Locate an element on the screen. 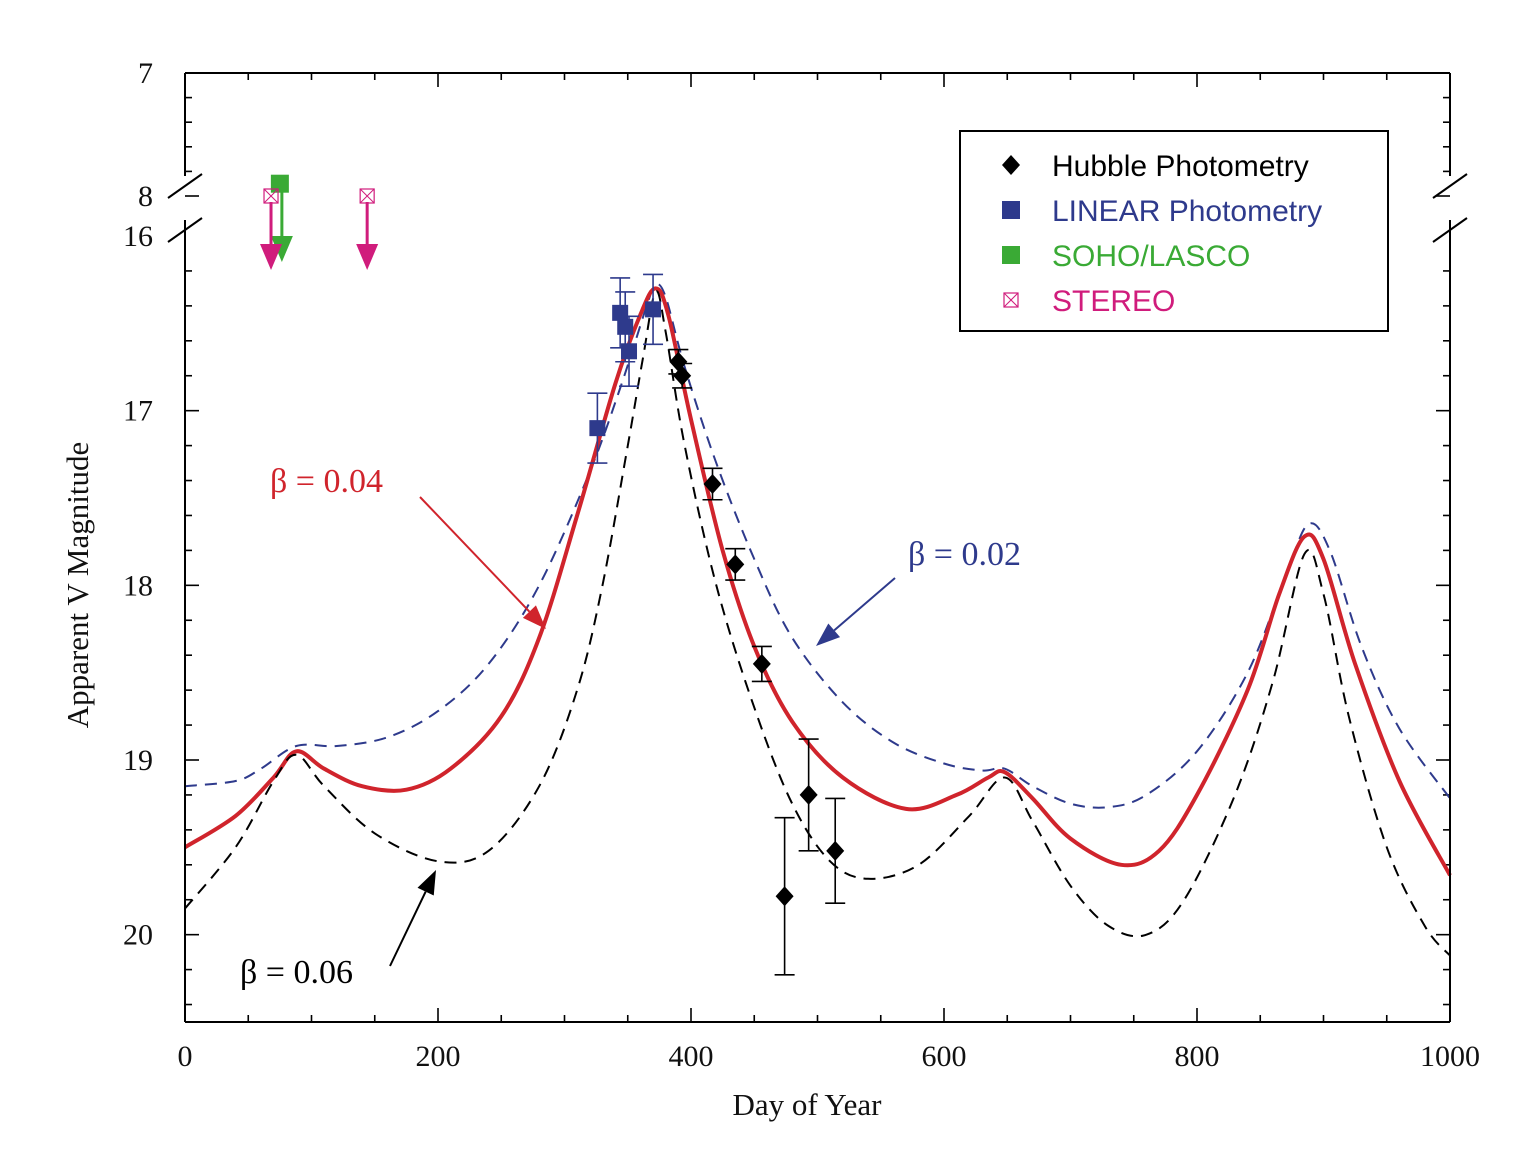 This screenshot has width=1536, height=1176. annotation-arrow-beta-002-head is located at coordinates (828, 634).